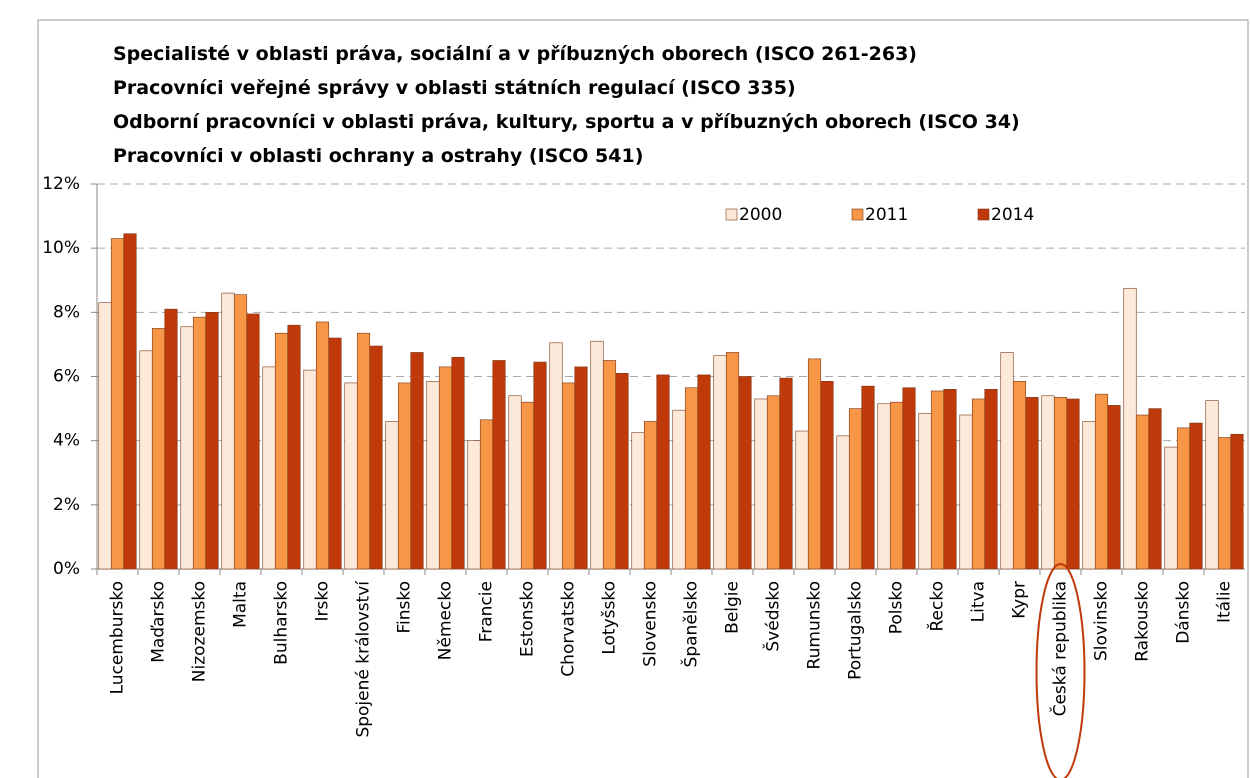  Describe the element at coordinates (773, 616) in the screenshot. I see `x-tick-label: Švédsko` at that location.